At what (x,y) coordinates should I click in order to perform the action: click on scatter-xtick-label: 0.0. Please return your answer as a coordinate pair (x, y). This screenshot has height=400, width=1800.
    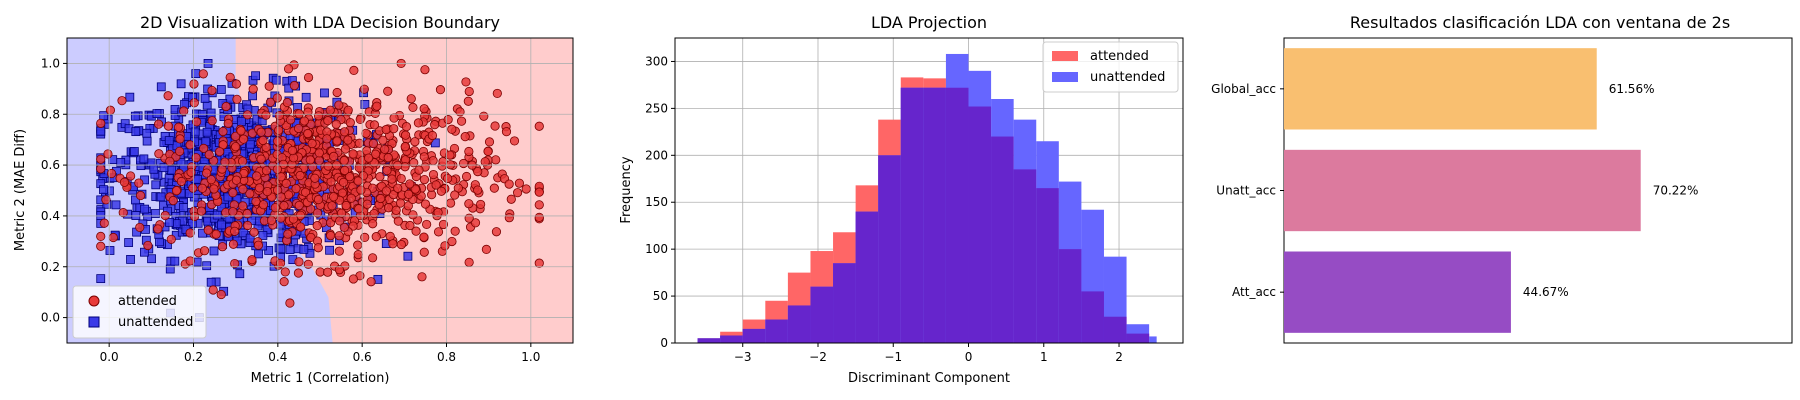
    Looking at the image, I should click on (109, 357).